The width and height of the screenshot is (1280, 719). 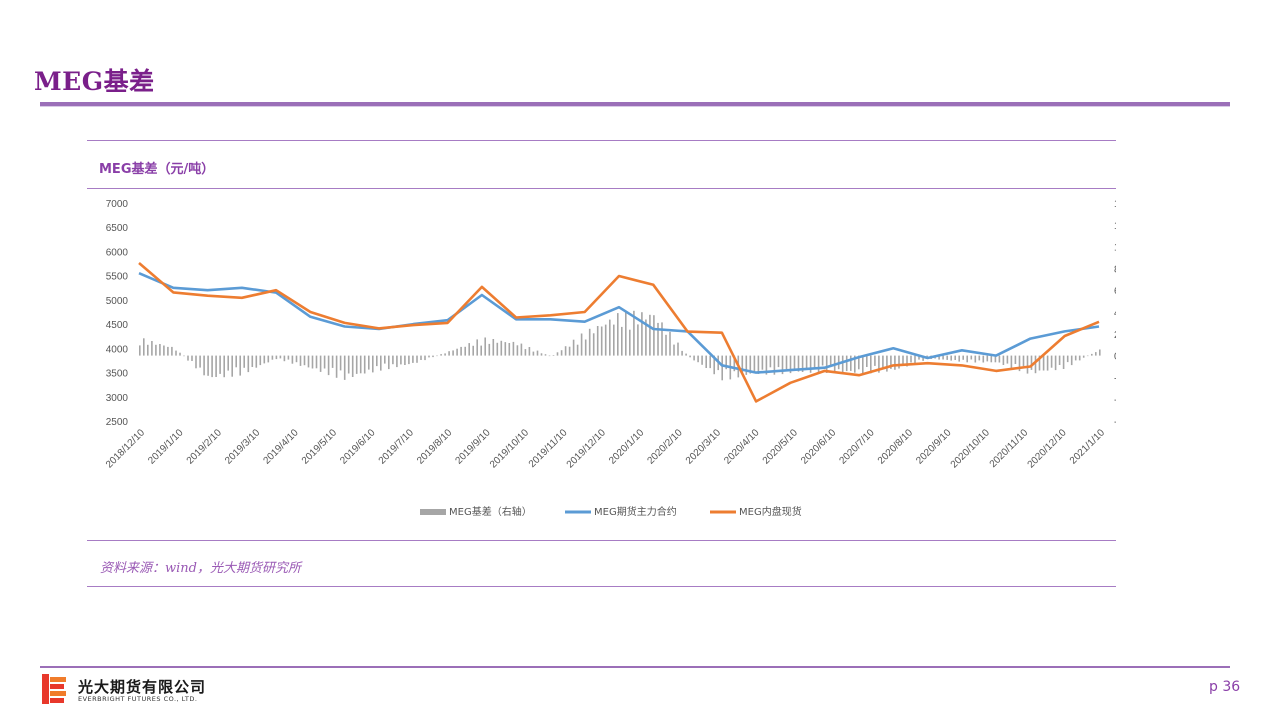 What do you see at coordinates (125, 448) in the screenshot?
I see `x-tick-label: 2018/12/10` at bounding box center [125, 448].